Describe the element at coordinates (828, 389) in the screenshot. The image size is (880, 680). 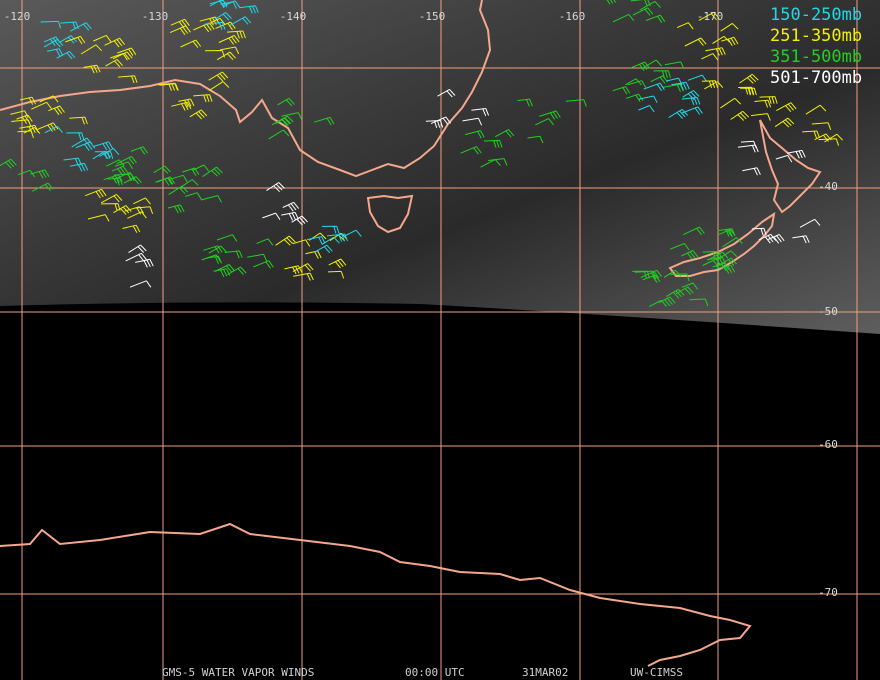
I see `latitude-labels: -40 -50 -60 -70` at that location.